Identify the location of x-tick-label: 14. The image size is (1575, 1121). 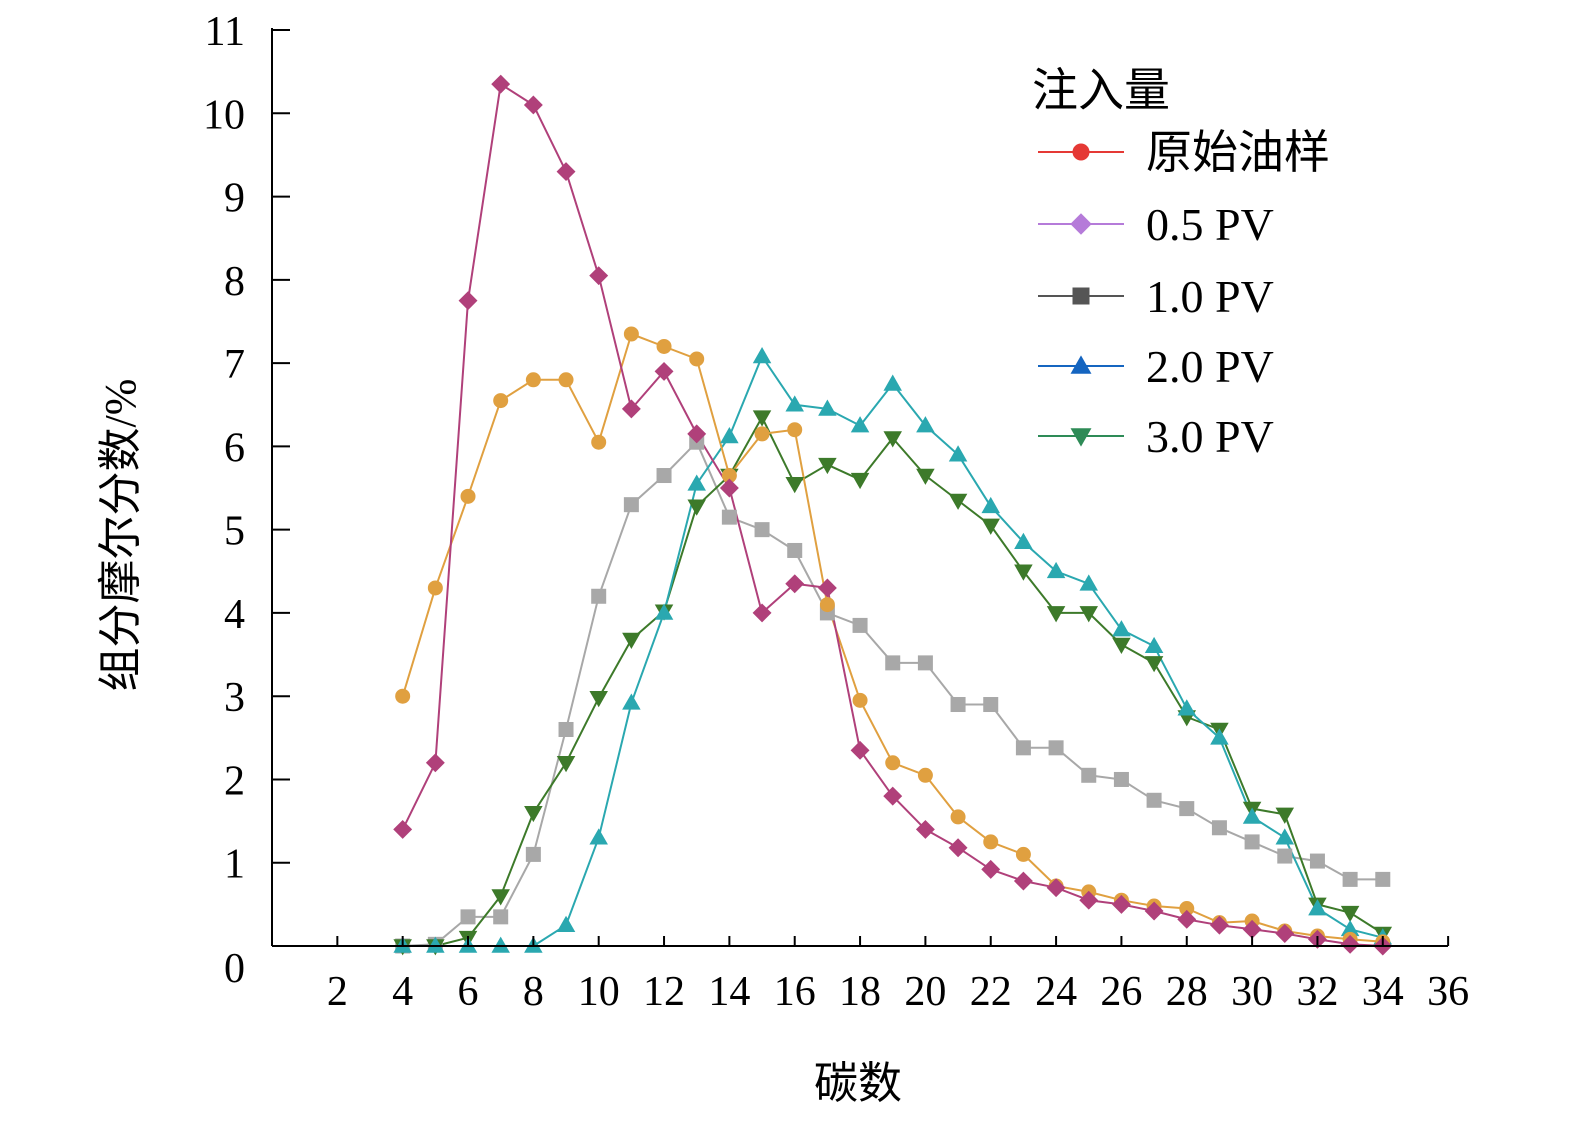
(729, 992).